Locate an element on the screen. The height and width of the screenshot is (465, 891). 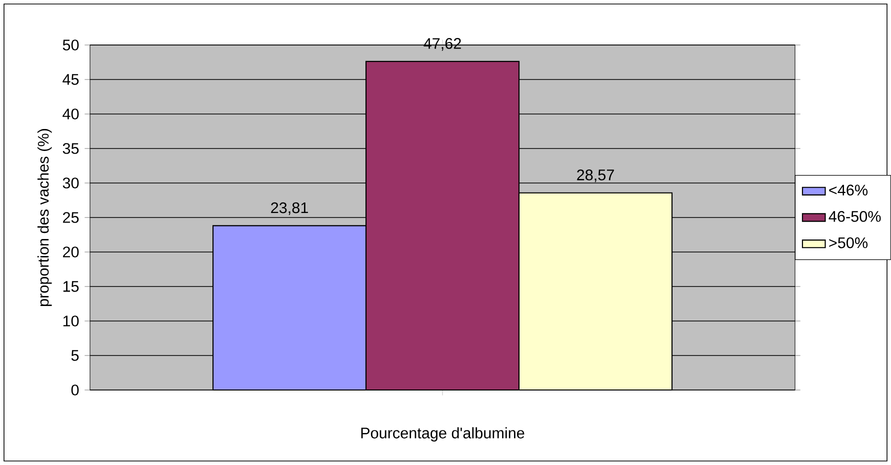
y-tick-label: 40 is located at coordinates (70, 114).